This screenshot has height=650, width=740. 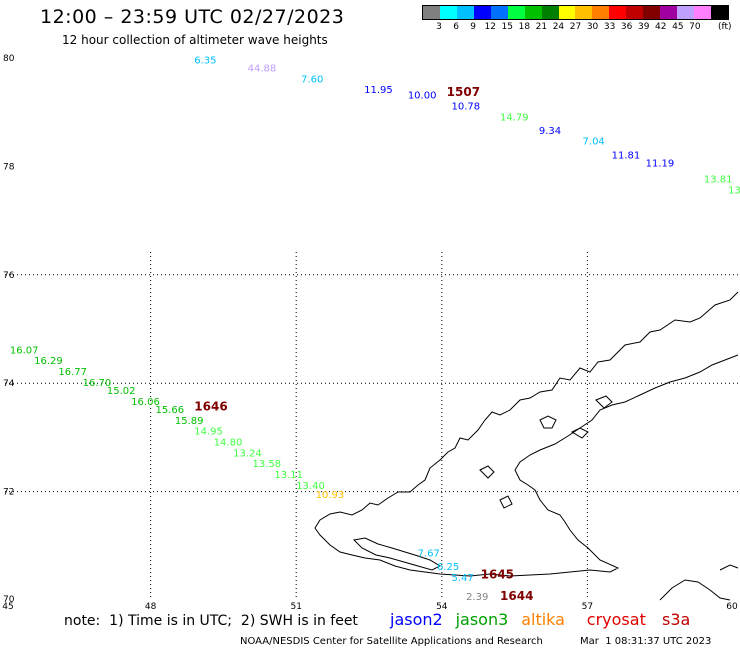 What do you see at coordinates (9, 276) in the screenshot?
I see `latitude-tick-label: 76` at bounding box center [9, 276].